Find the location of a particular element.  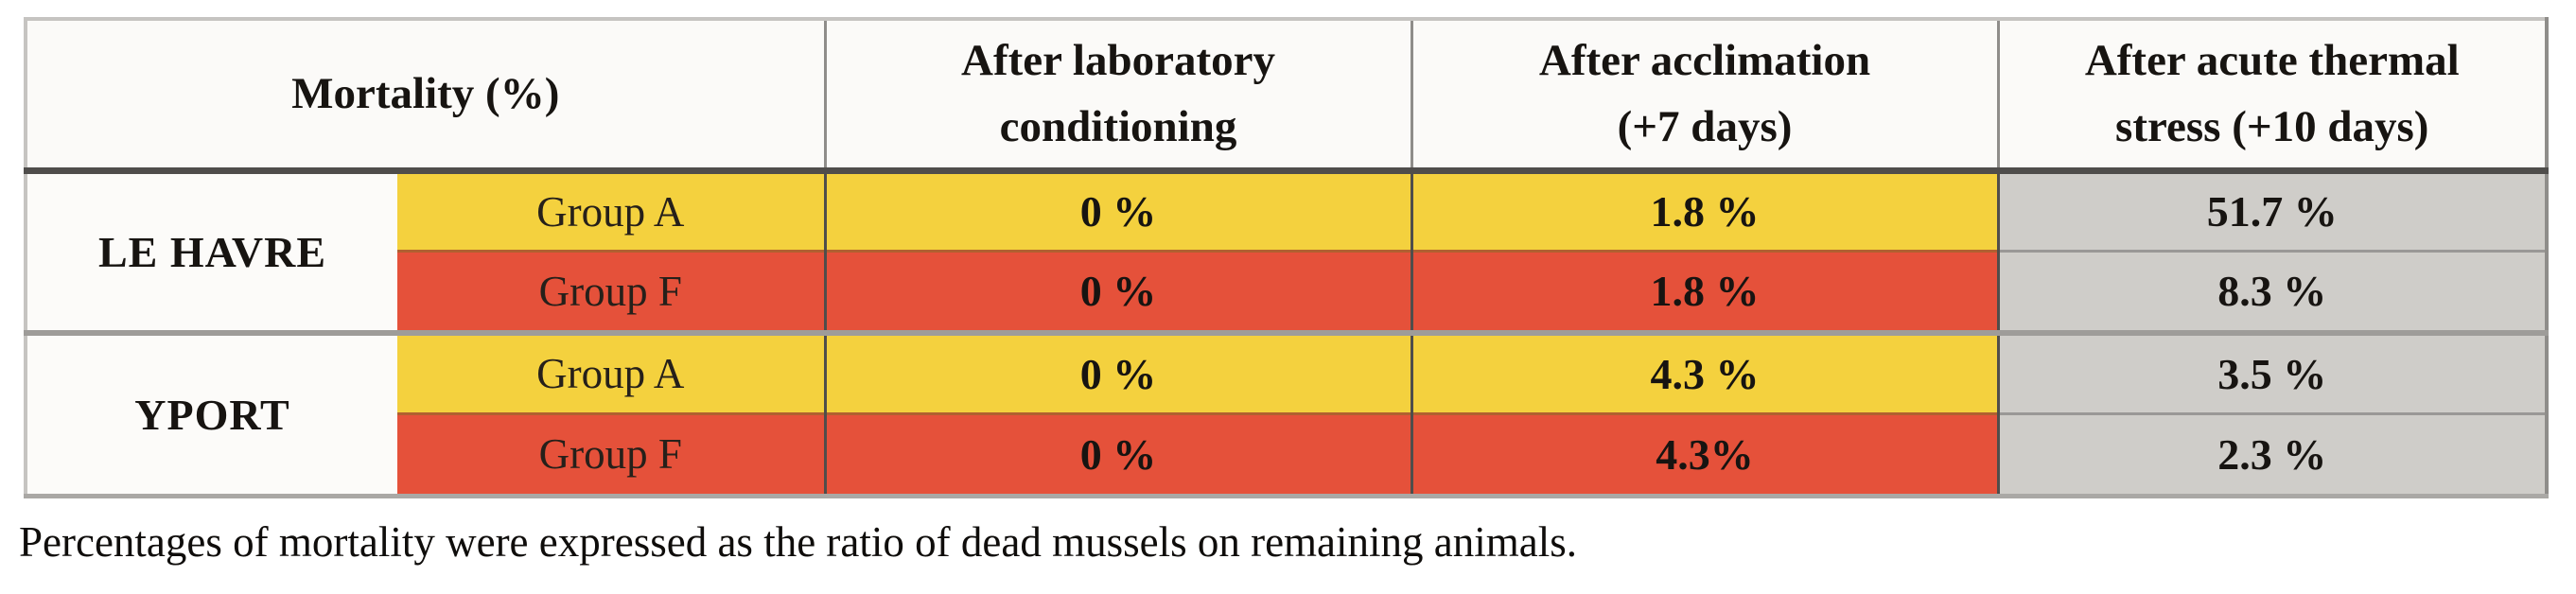

col-header-line2: stress (+10 days) is located at coordinates (2272, 127).